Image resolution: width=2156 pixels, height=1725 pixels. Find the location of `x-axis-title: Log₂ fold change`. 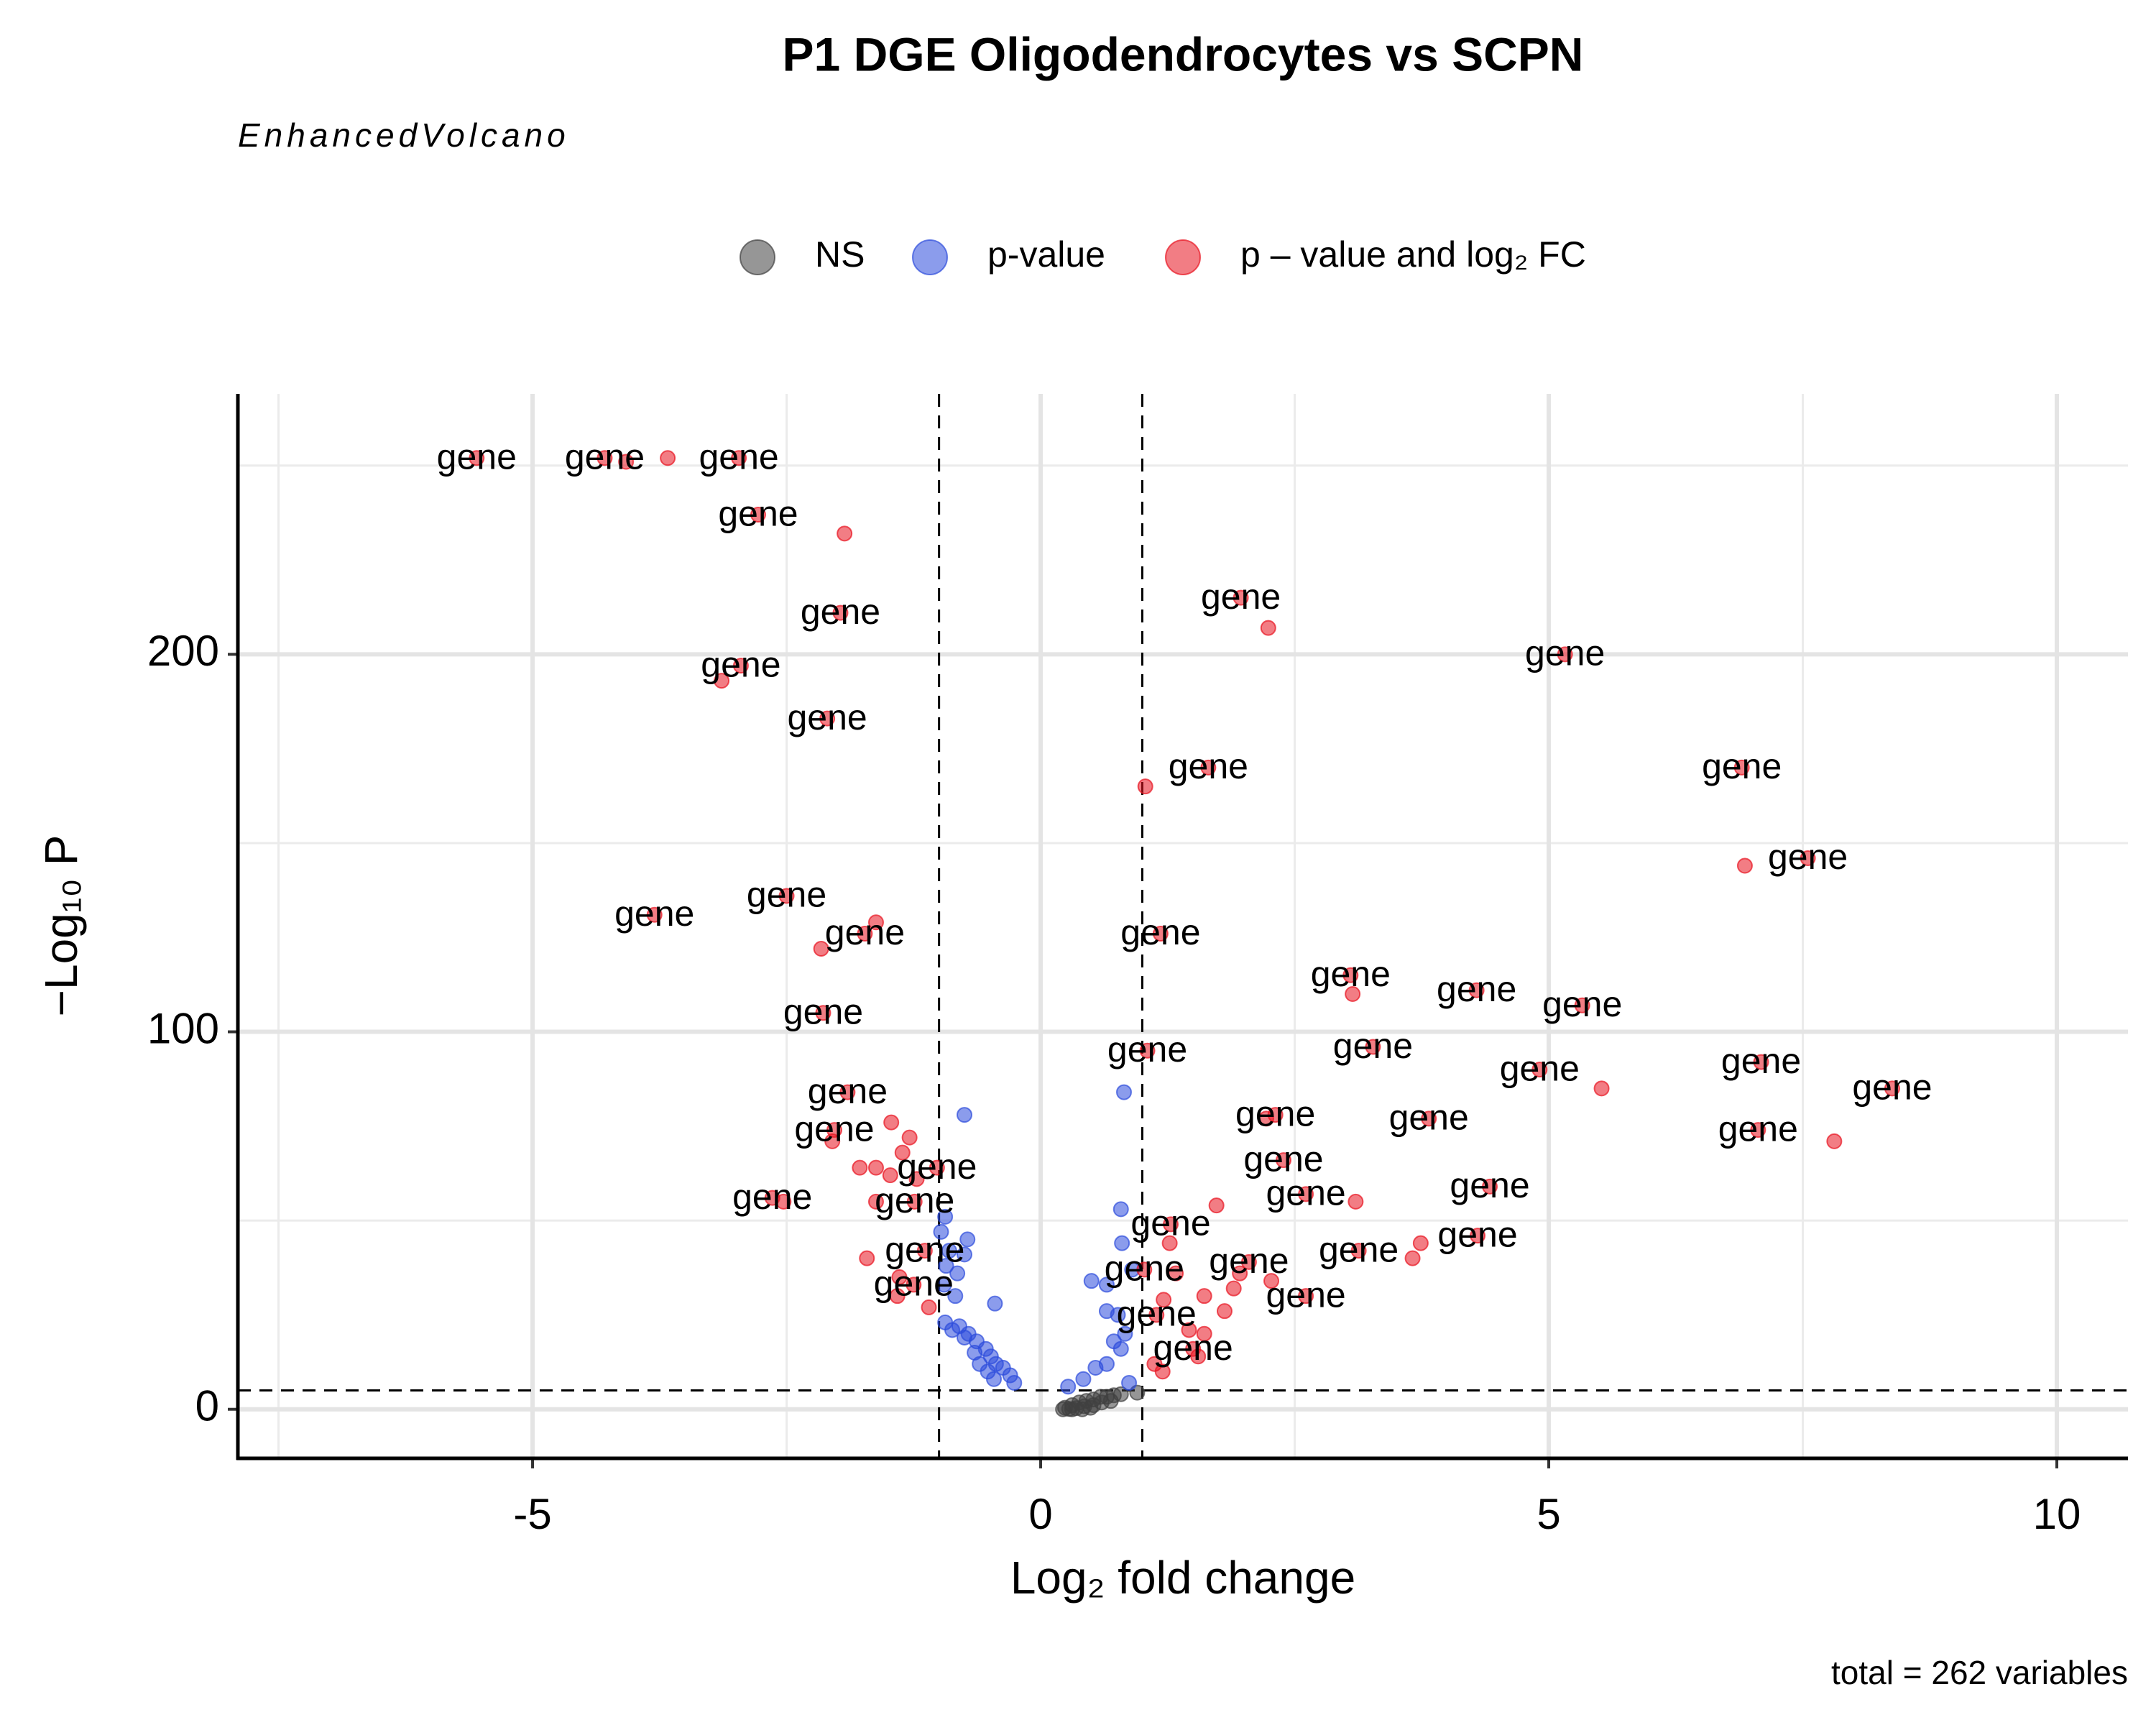

x-axis-title: Log₂ fold change is located at coordinates (1182, 1578).